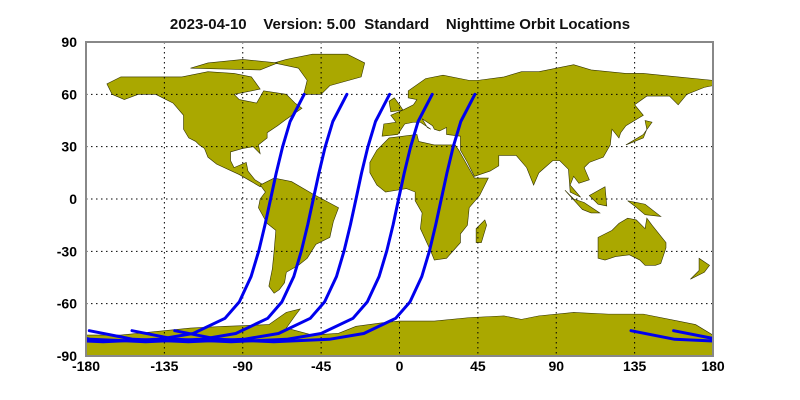 This screenshot has width=800, height=400. What do you see at coordinates (547, 131) in the screenshot?
I see `eurasia` at bounding box center [547, 131].